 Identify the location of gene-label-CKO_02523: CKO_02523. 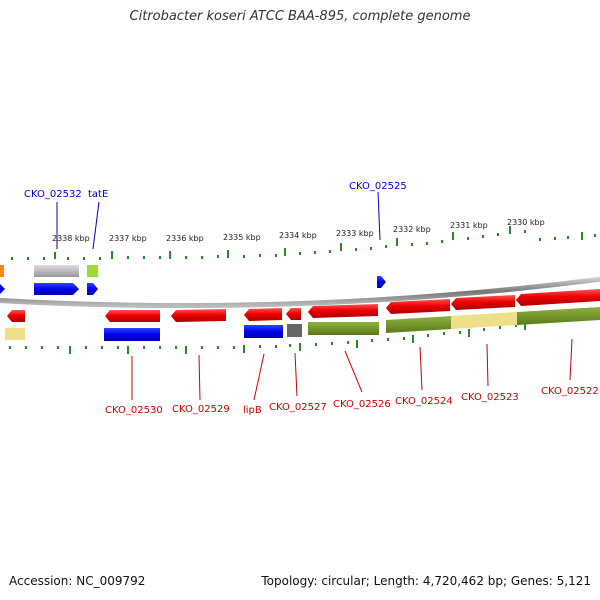
(490, 397).